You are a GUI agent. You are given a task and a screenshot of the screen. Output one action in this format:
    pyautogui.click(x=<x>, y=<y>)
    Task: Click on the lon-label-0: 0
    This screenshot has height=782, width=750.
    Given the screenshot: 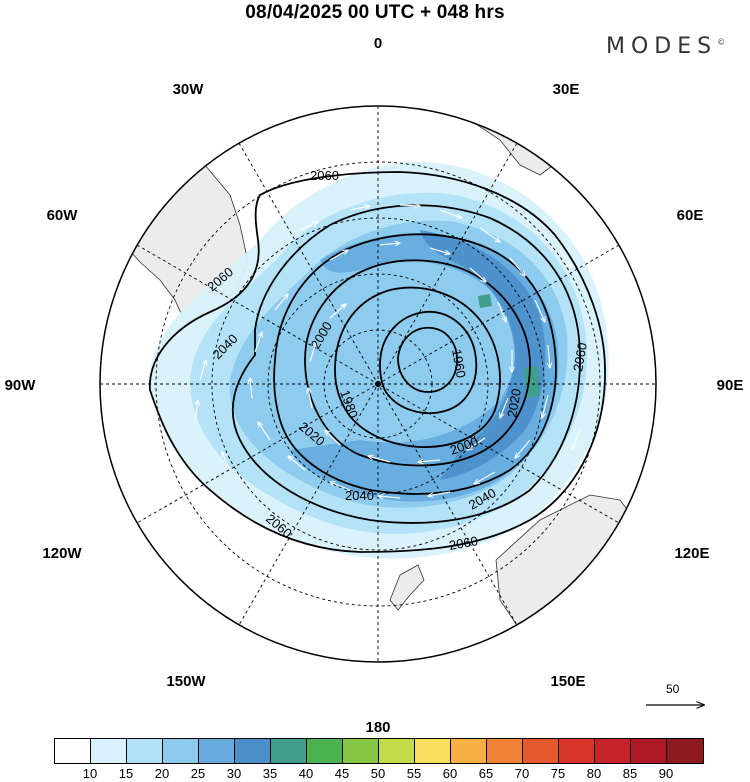 What is the action you would take?
    pyautogui.click(x=378, y=43)
    